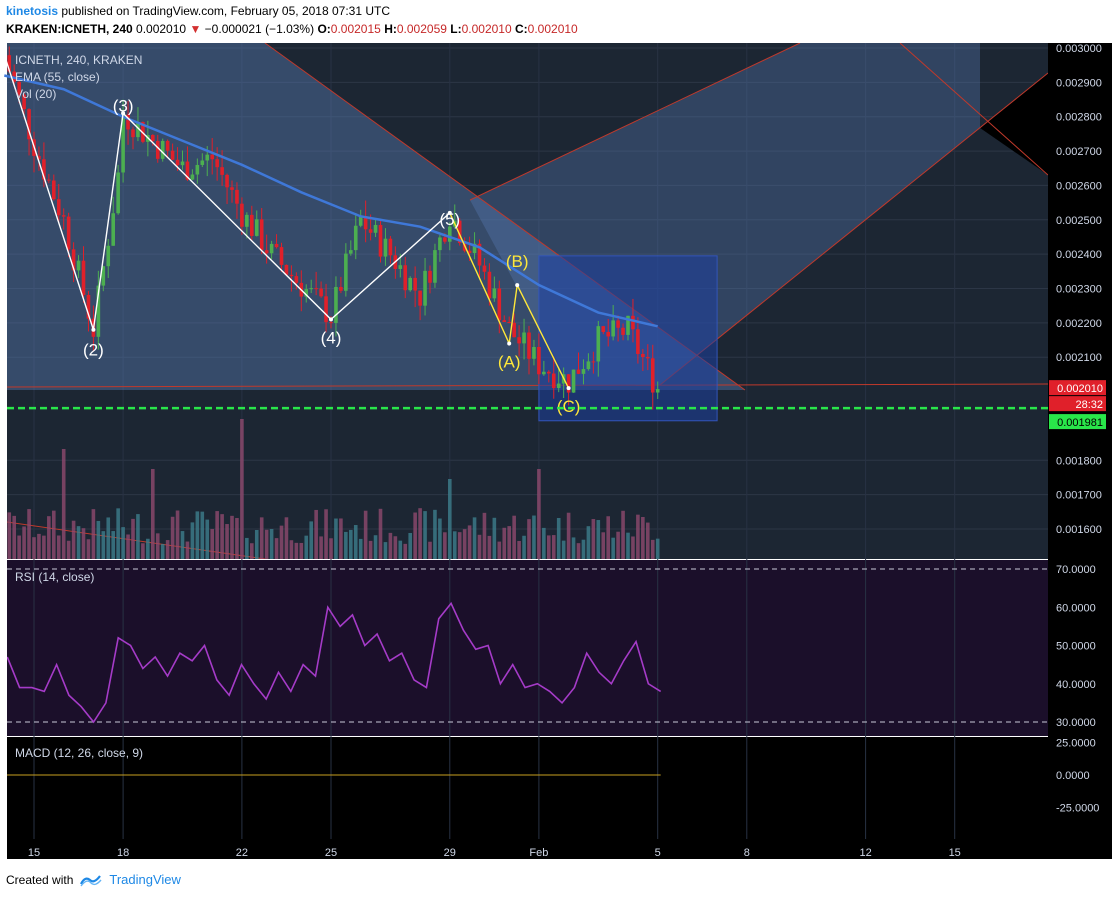 This screenshot has height=897, width=1112. What do you see at coordinates (509, 361) in the screenshot?
I see `wave-label-a: (A)` at bounding box center [509, 361].